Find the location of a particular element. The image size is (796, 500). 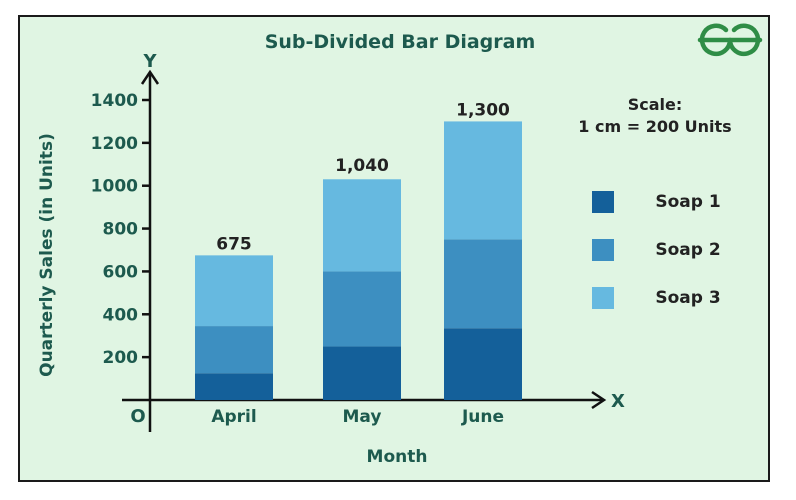

bar-segment-soap-3-april is located at coordinates (234, 291).